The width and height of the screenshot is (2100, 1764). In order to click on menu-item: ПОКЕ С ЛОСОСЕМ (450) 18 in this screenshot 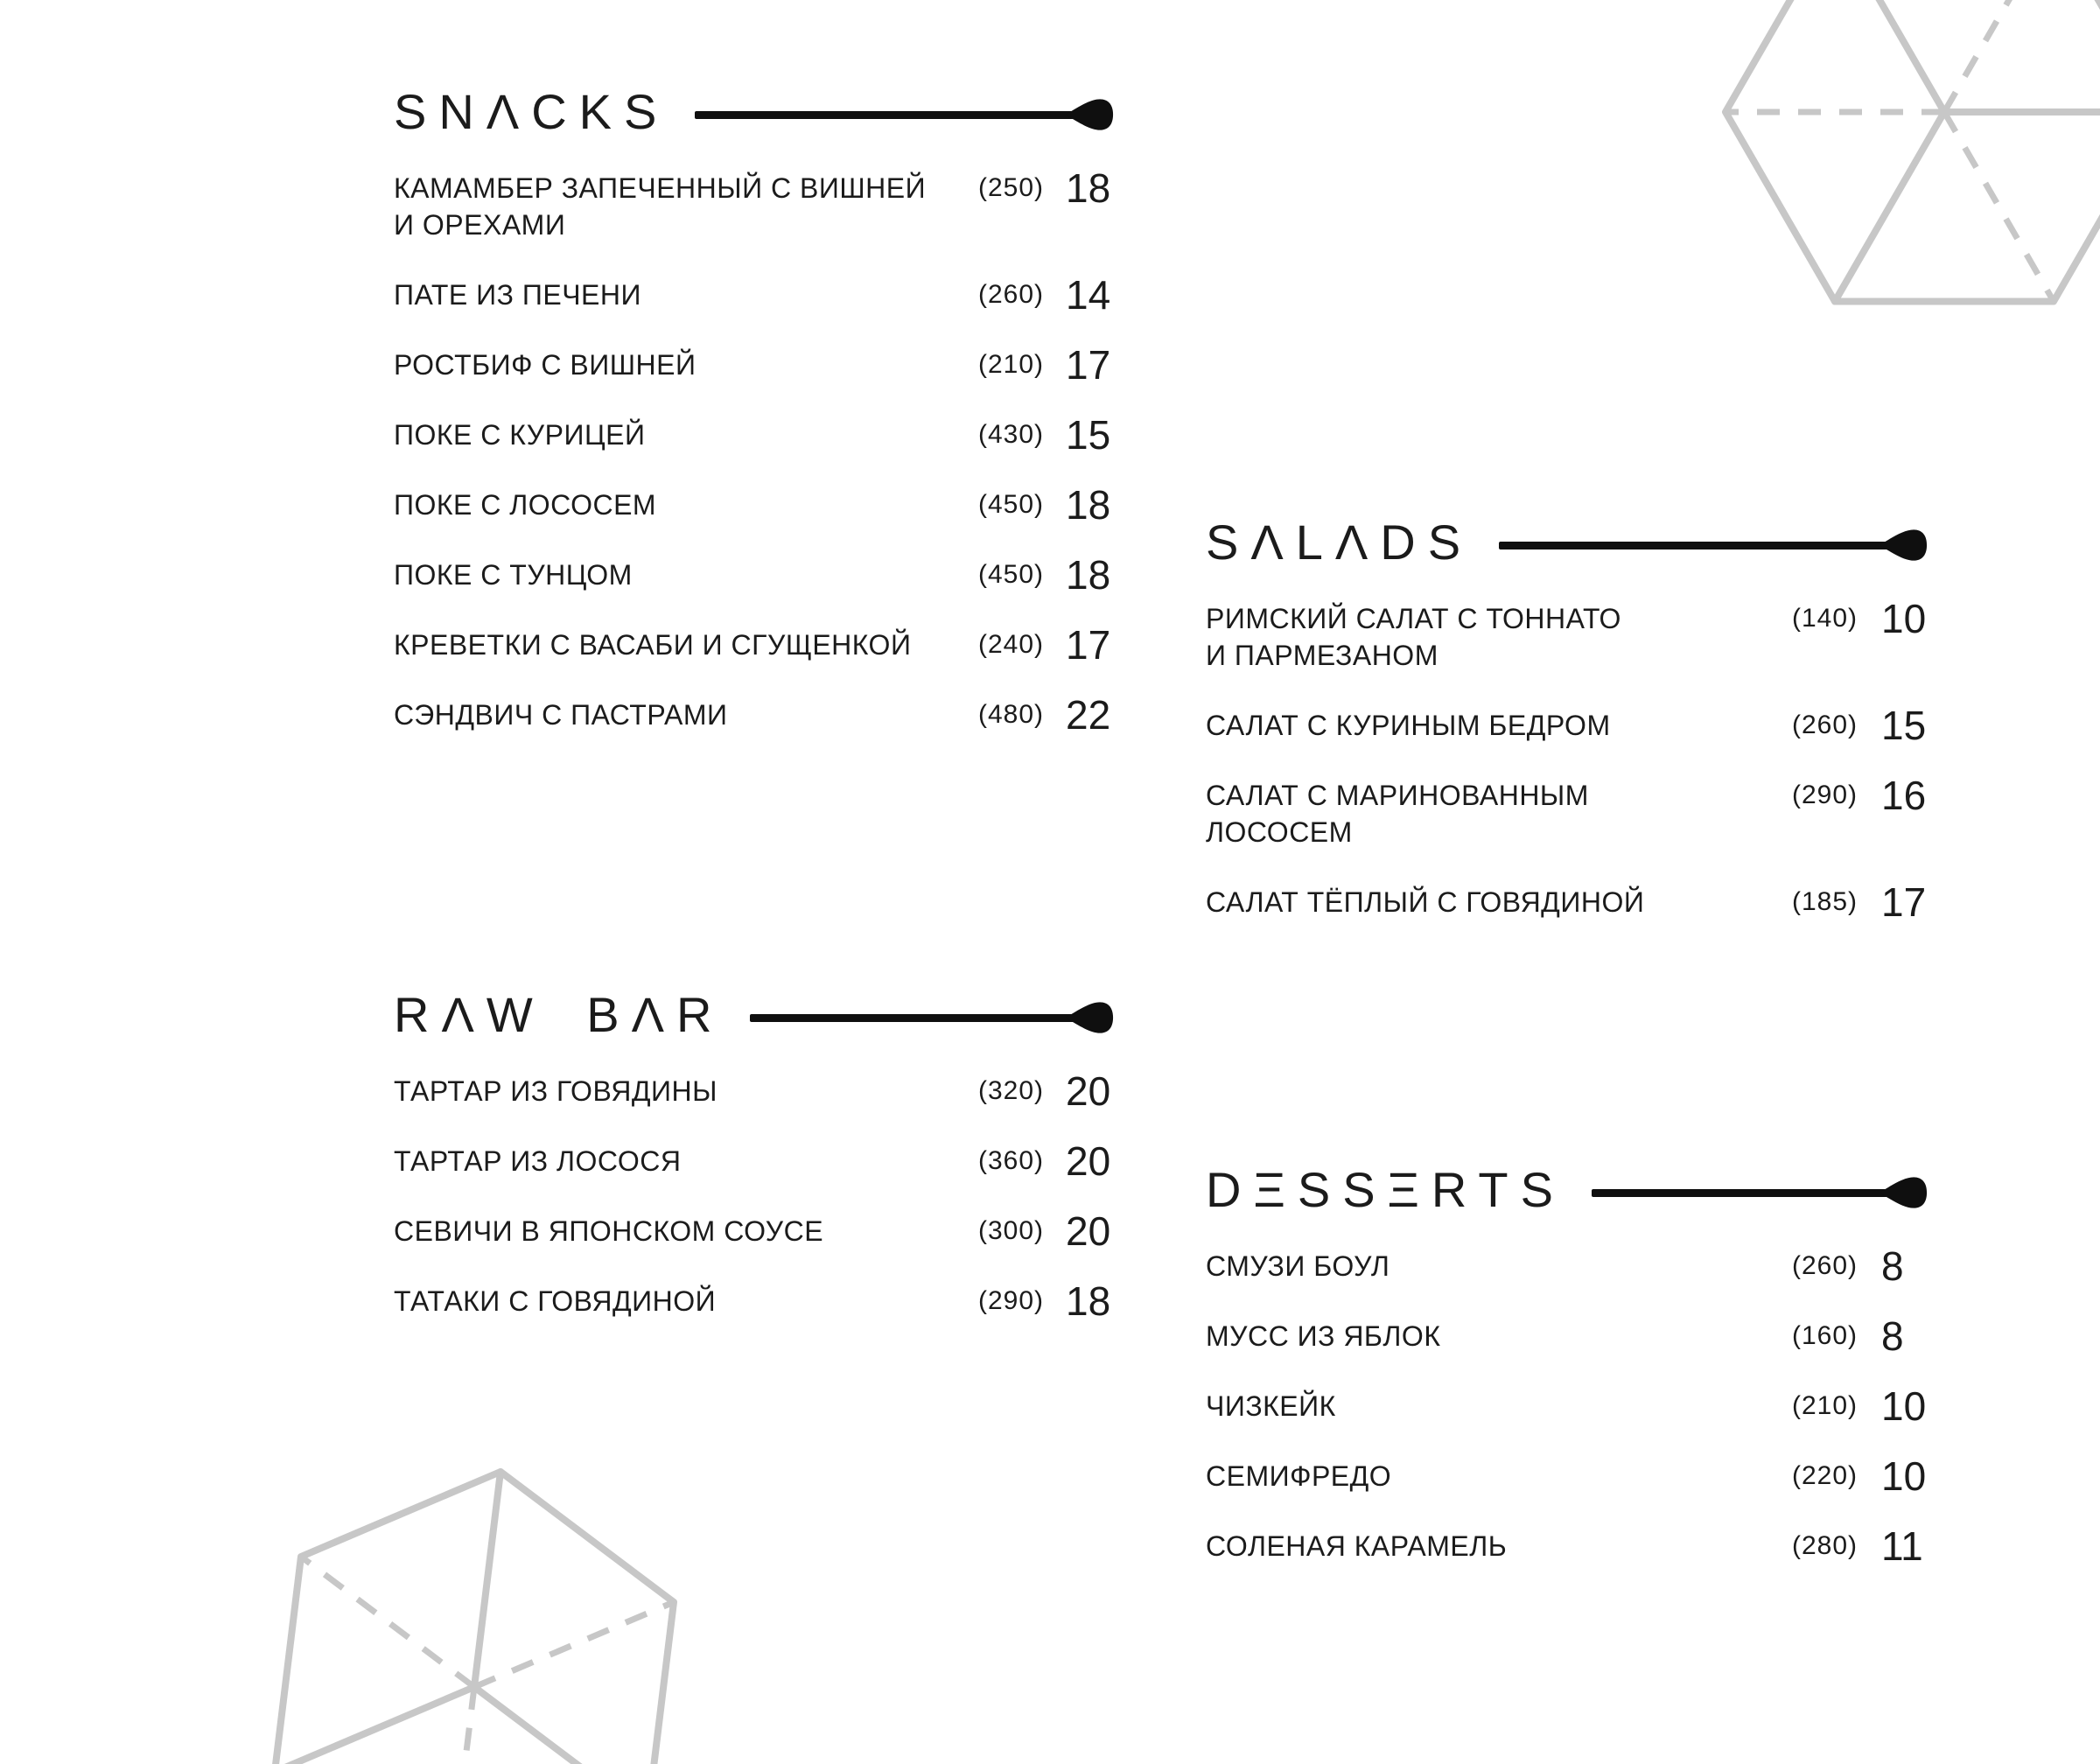, I will do `click(753, 505)`.